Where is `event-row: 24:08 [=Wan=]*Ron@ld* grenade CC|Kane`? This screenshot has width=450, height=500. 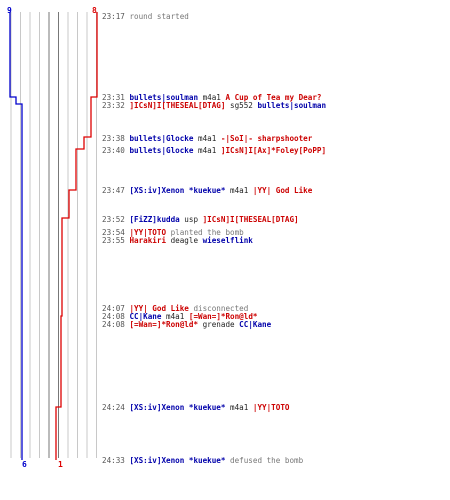 event-row: 24:08 [=Wan=]*Ron@ld* grenade CC|Kane is located at coordinates (186, 324).